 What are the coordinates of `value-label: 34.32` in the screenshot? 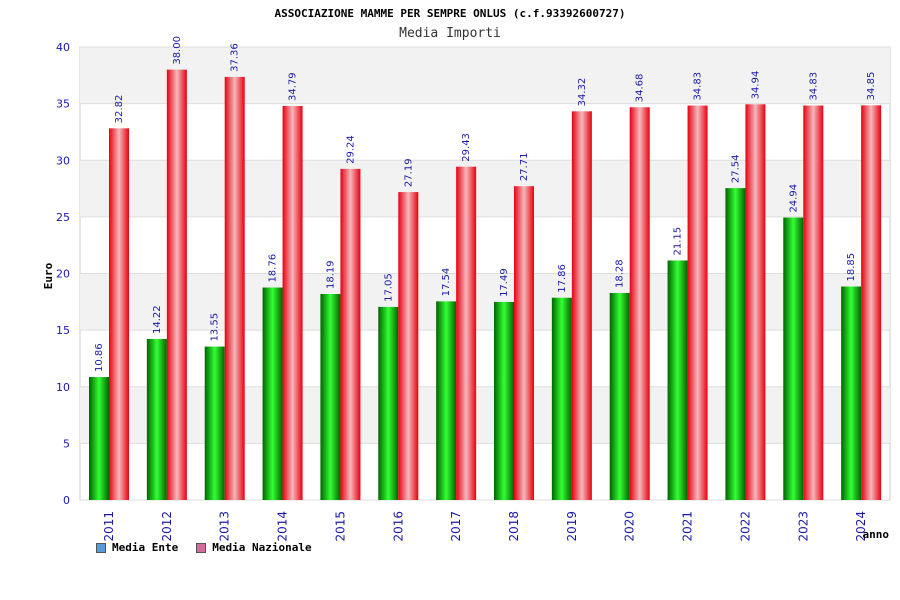 It's located at (582, 92).